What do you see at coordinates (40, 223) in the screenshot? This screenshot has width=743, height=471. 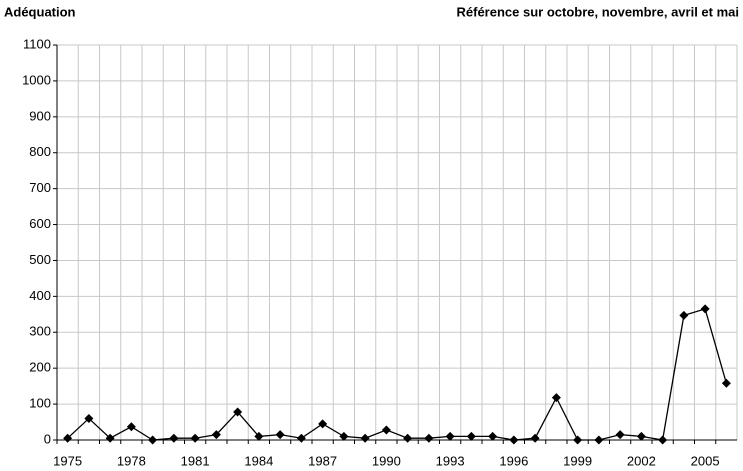 I see `y-tick-label: 600` at bounding box center [40, 223].